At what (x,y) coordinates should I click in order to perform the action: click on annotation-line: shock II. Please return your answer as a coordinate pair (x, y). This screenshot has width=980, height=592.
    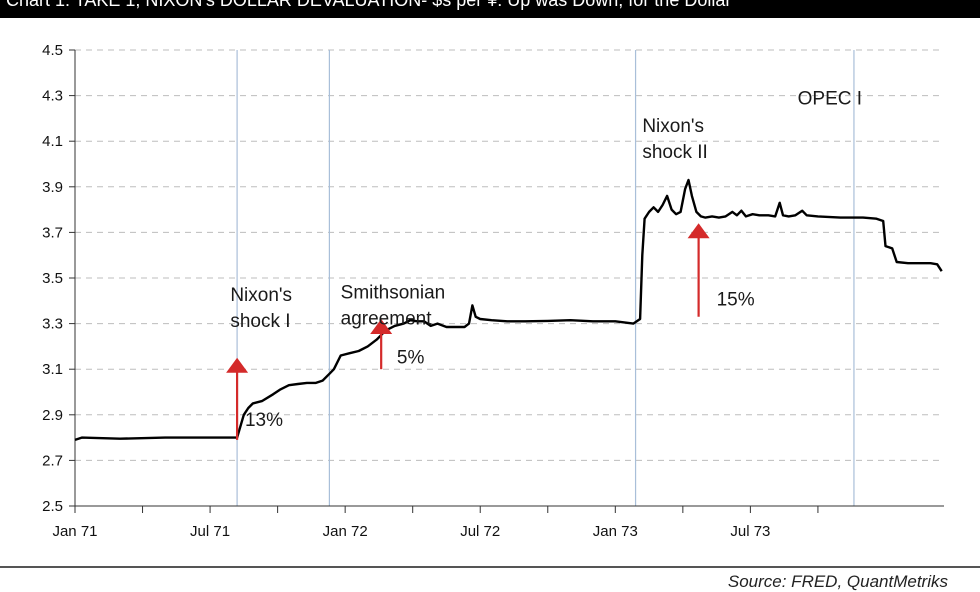
    Looking at the image, I should click on (674, 152).